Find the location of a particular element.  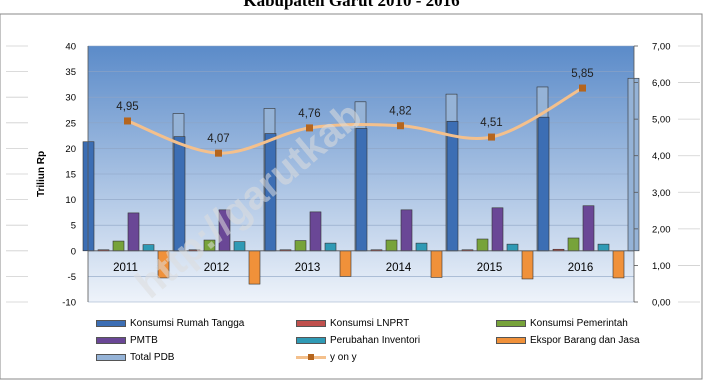

y2-tick-label: 6,00 is located at coordinates (661, 83).